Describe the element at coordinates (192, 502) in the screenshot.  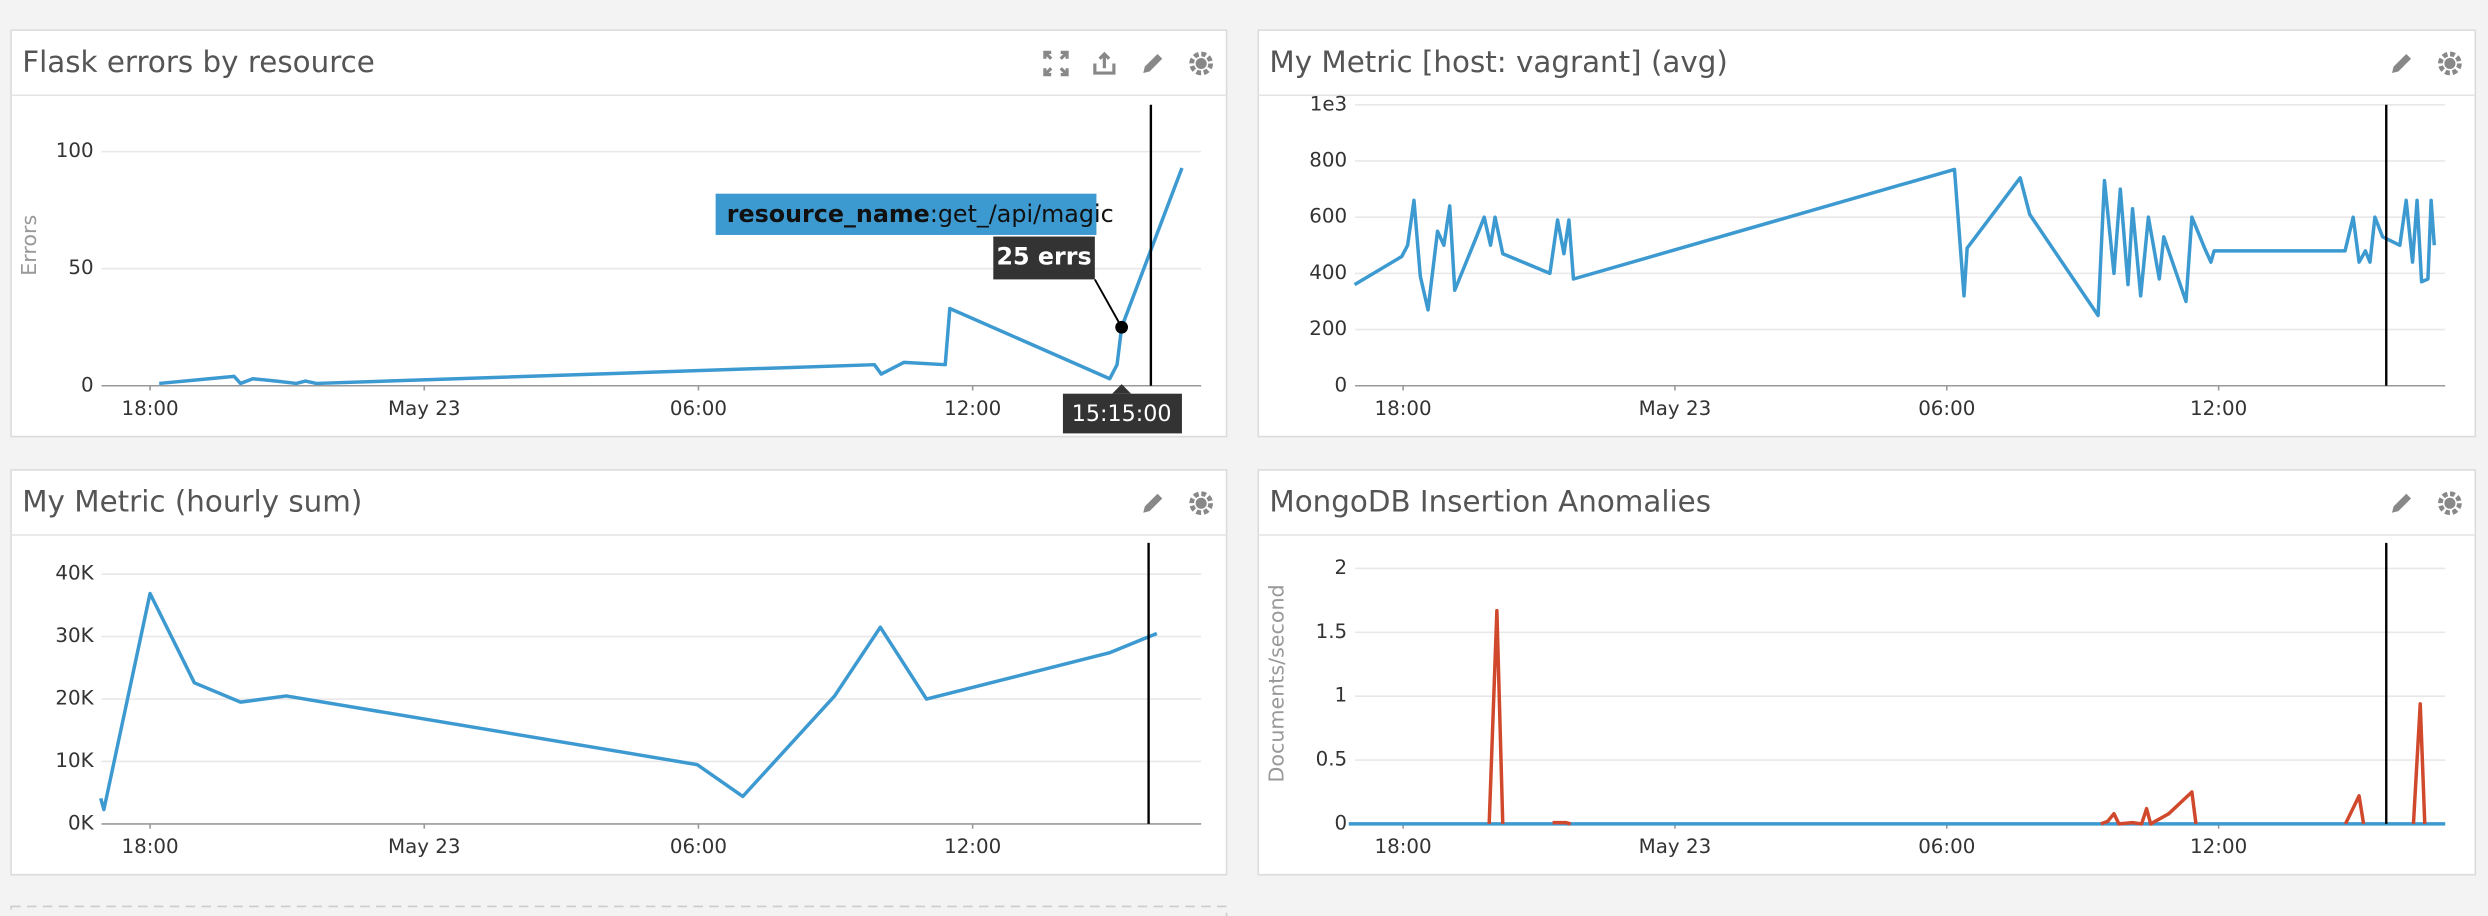
I see `panel-title: My Metric (hourly sum)` at that location.